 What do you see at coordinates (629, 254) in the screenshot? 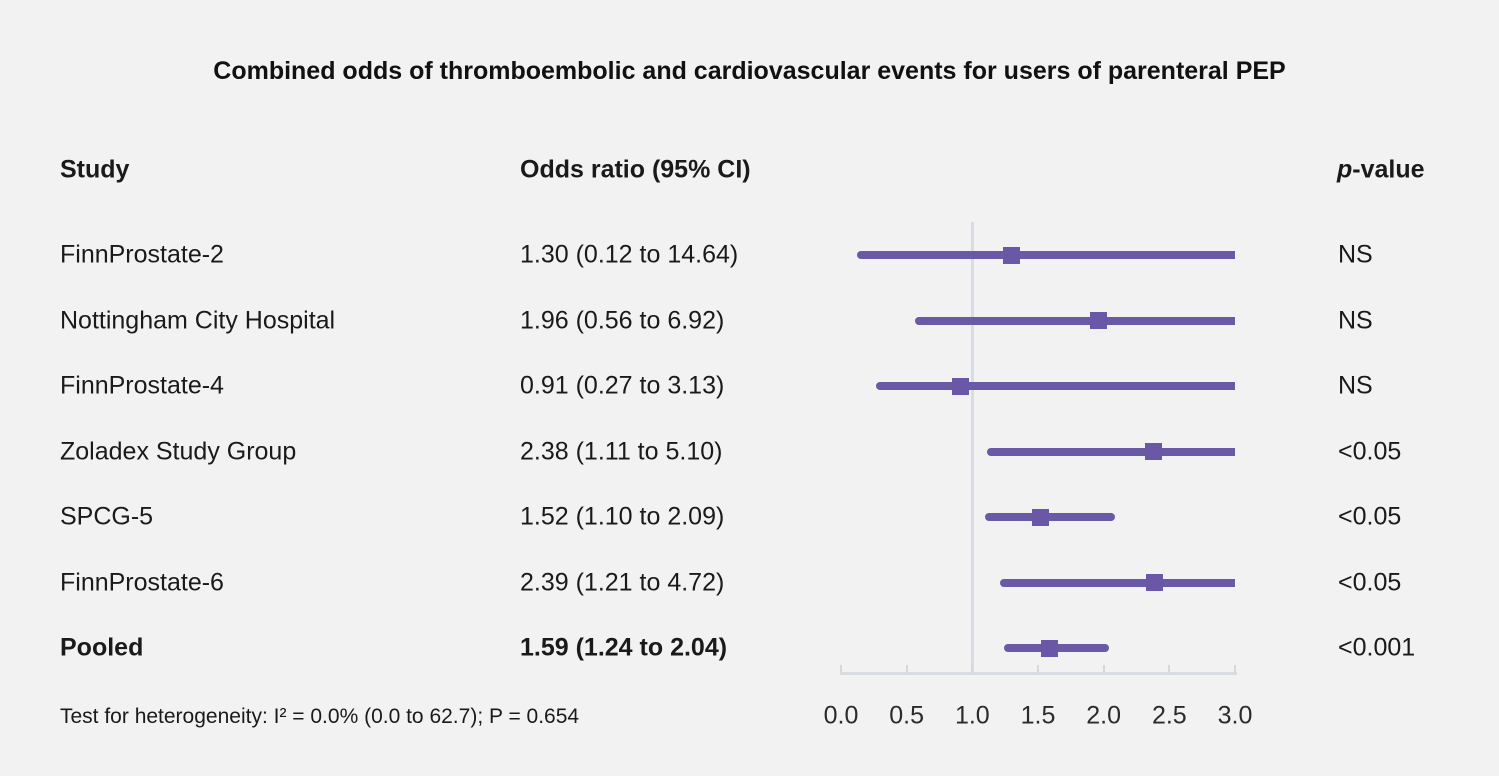
I see `odds-ratio-value: 1.30 (0.12 to 14.64)` at bounding box center [629, 254].